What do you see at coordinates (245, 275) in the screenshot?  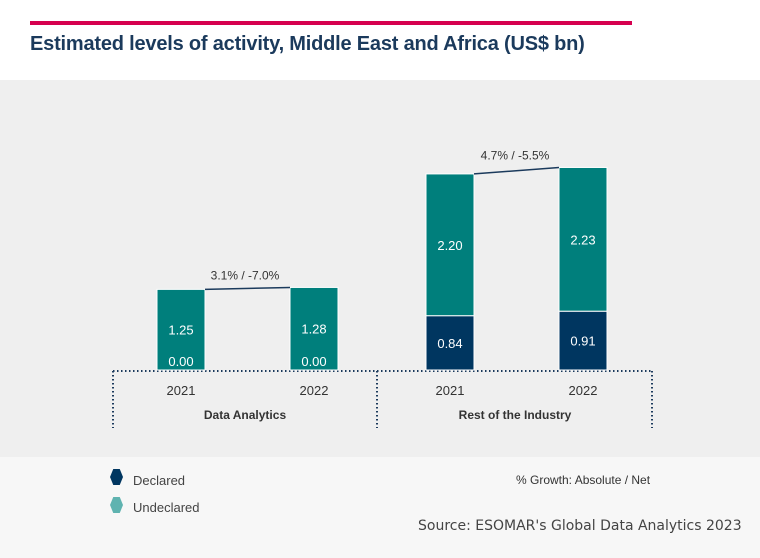 I see `growth-label: 3.1% / -7.0%` at bounding box center [245, 275].